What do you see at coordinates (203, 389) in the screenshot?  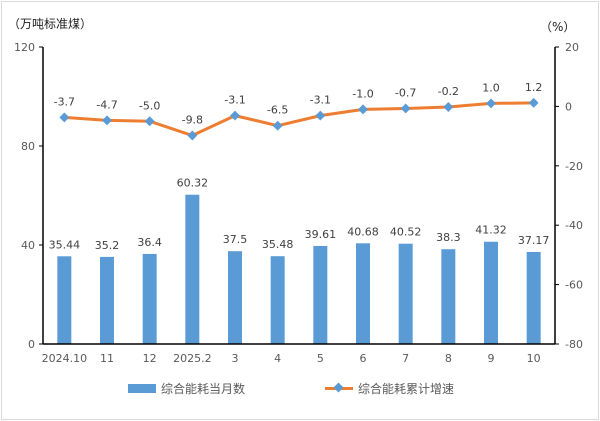 I see `legend-bar-label: 综合能耗当月数` at bounding box center [203, 389].